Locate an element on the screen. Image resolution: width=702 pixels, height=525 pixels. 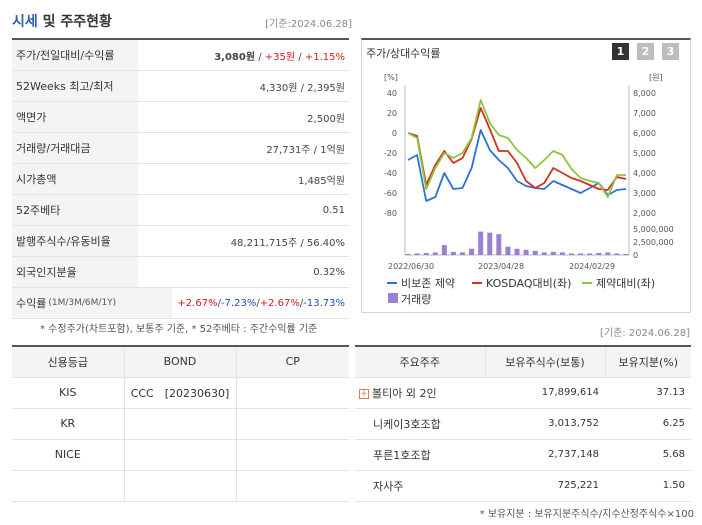
right-tick-label: 8,000 is located at coordinates (644, 93).